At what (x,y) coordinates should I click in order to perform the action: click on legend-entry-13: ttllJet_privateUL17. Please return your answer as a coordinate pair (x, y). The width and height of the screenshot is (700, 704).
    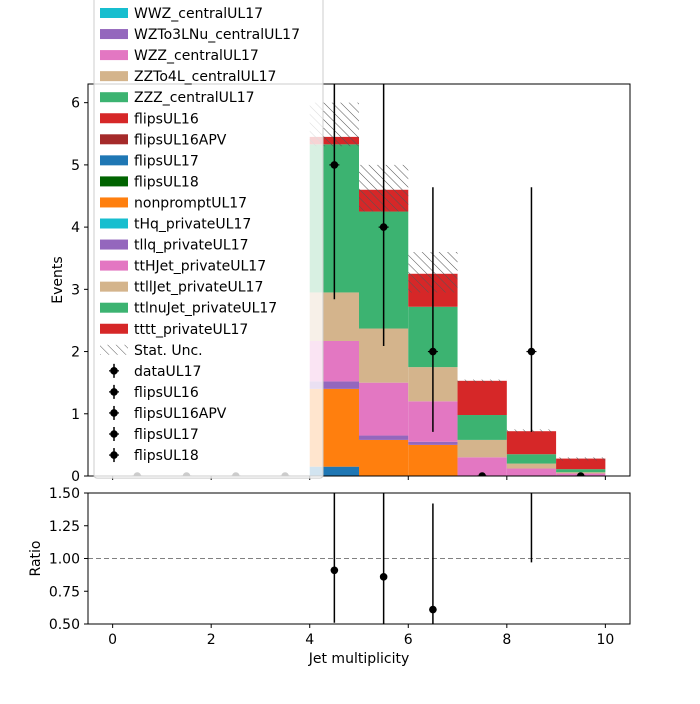
    Looking at the image, I should click on (181, 288).